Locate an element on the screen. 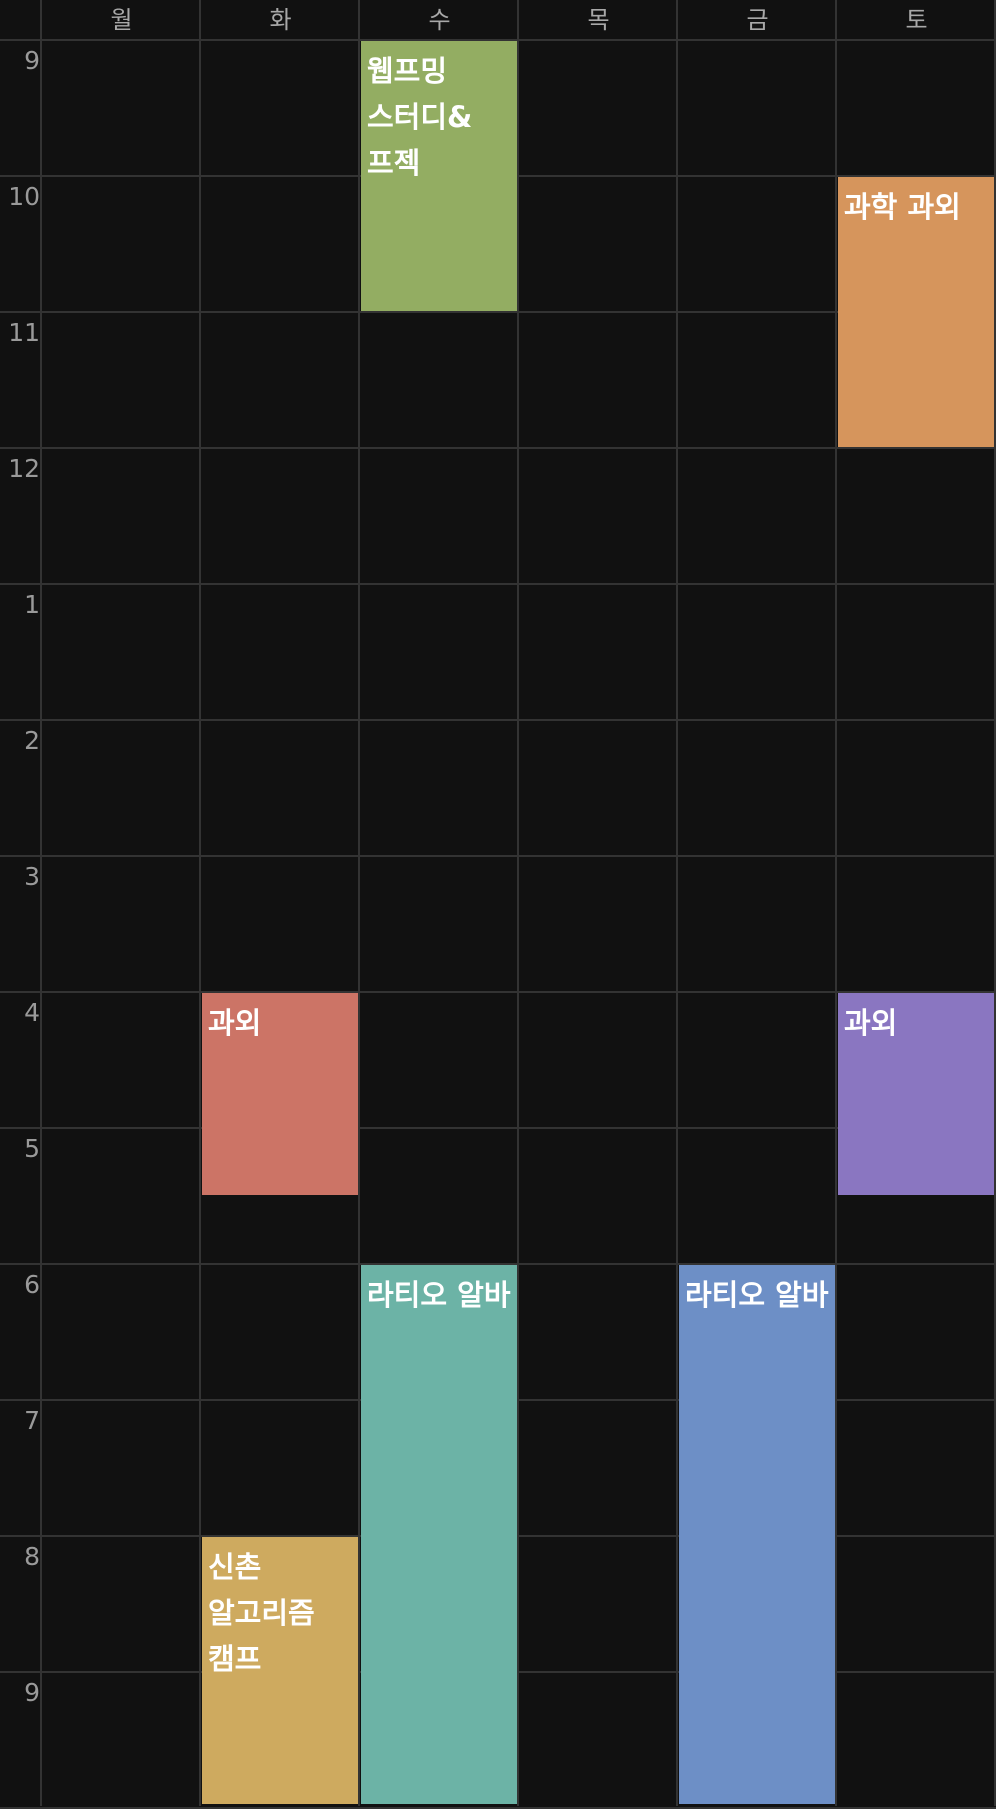  hour-label: 3 is located at coordinates (32, 876).